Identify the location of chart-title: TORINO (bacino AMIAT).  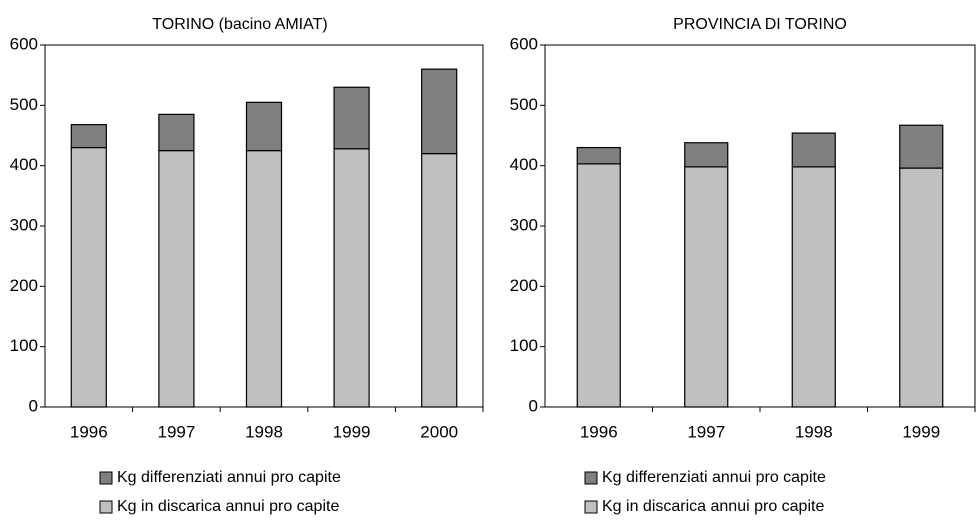
(239, 24).